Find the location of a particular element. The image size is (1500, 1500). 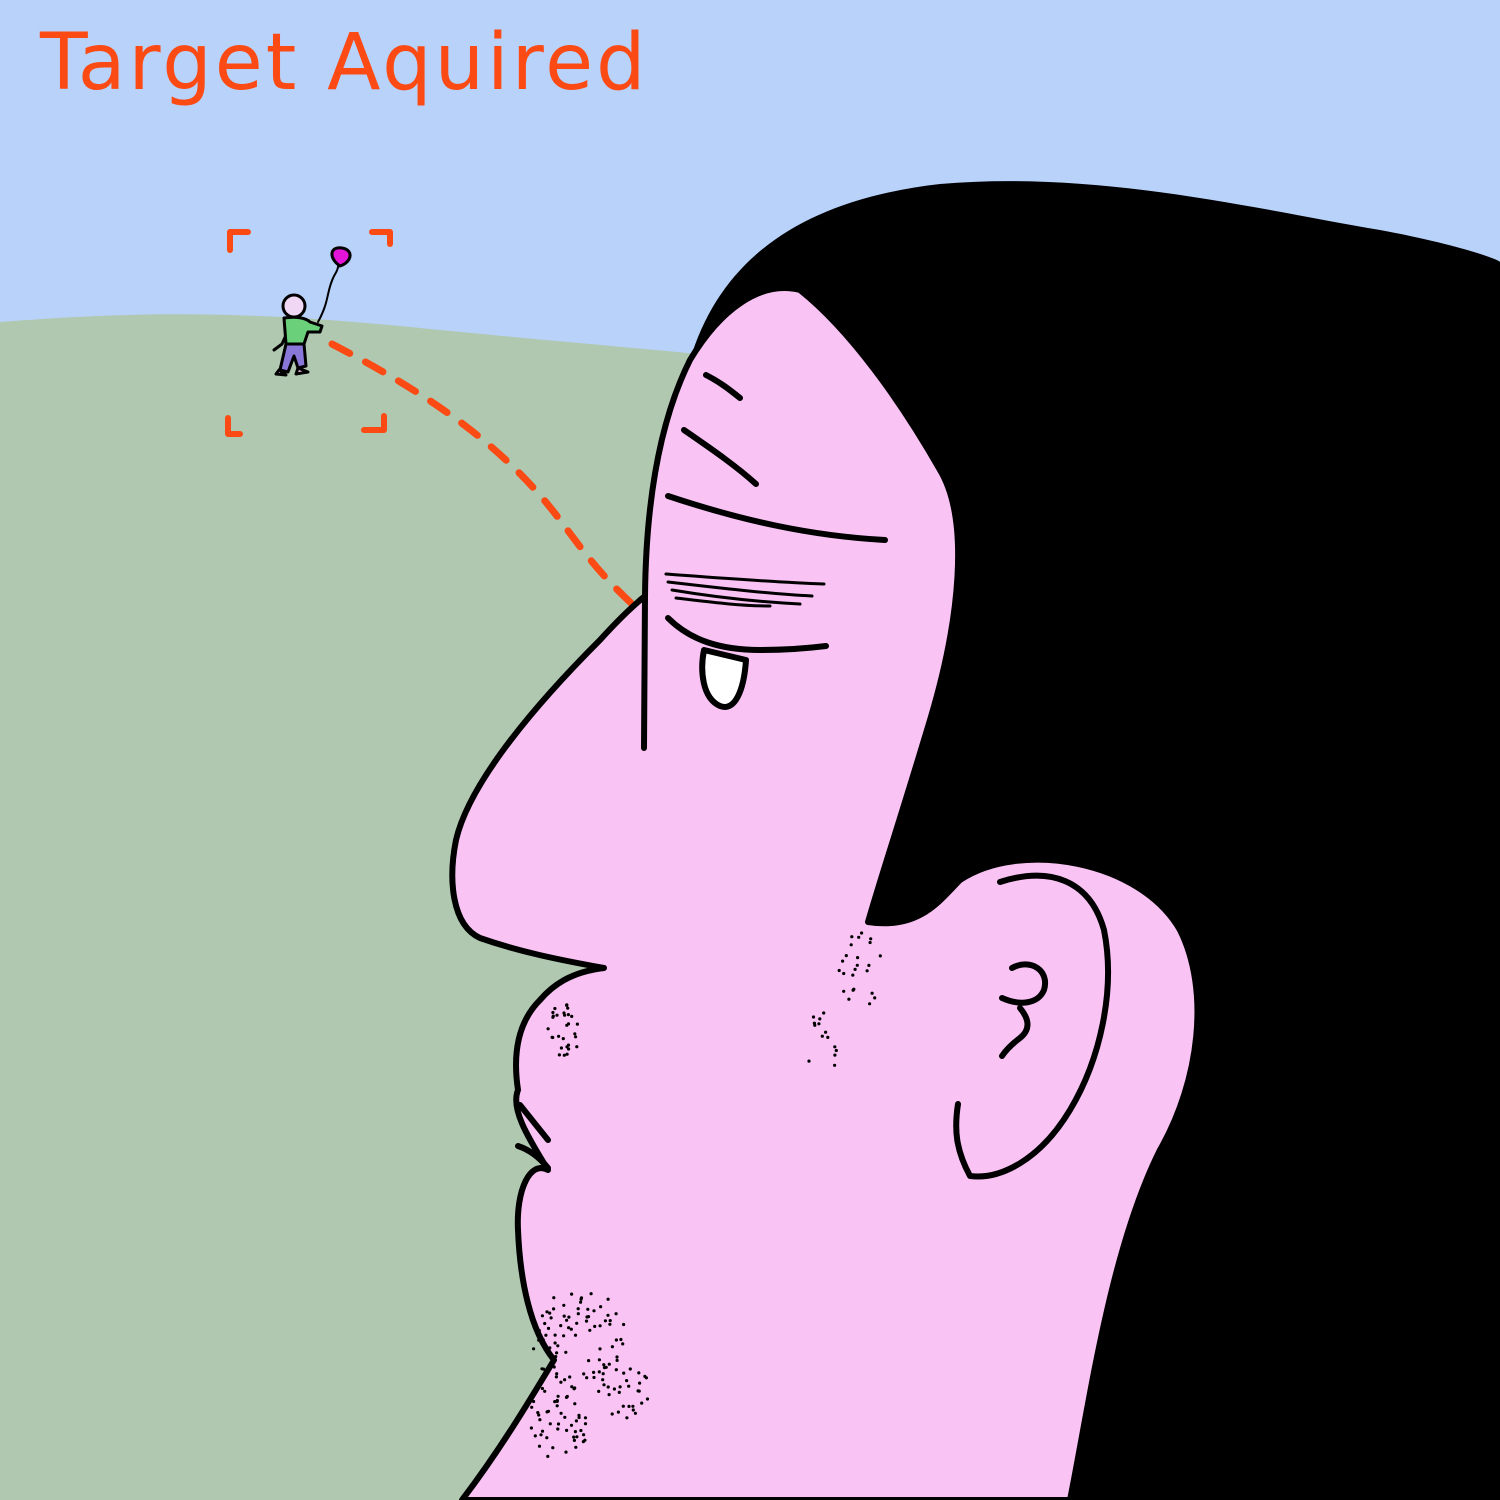

person-figure is located at coordinates (312, 311).